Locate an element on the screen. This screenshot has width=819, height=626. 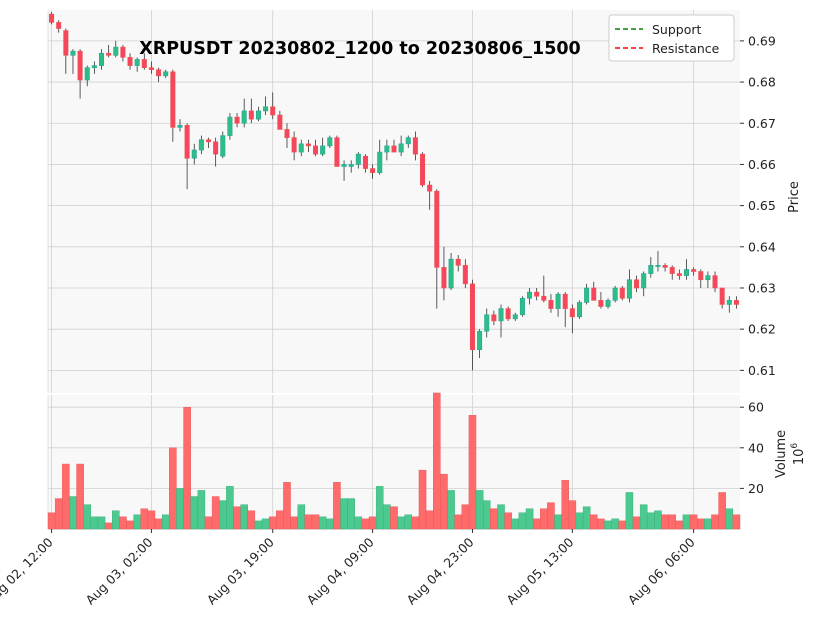
price-tick-label: 0.69 is located at coordinates (762, 40).